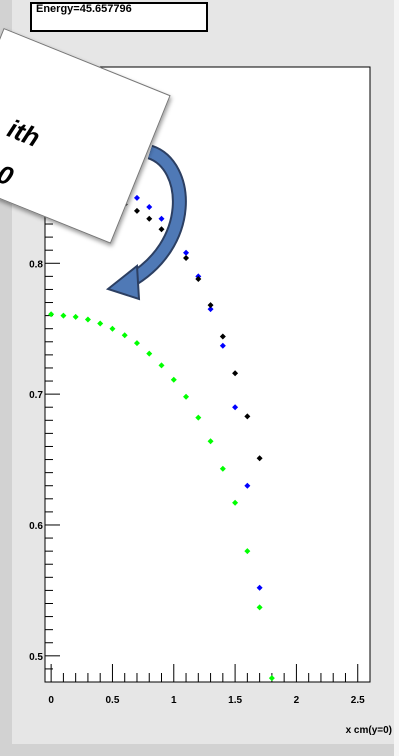 The width and height of the screenshot is (399, 756). I want to click on x-tick-label: 0, so click(51, 700).